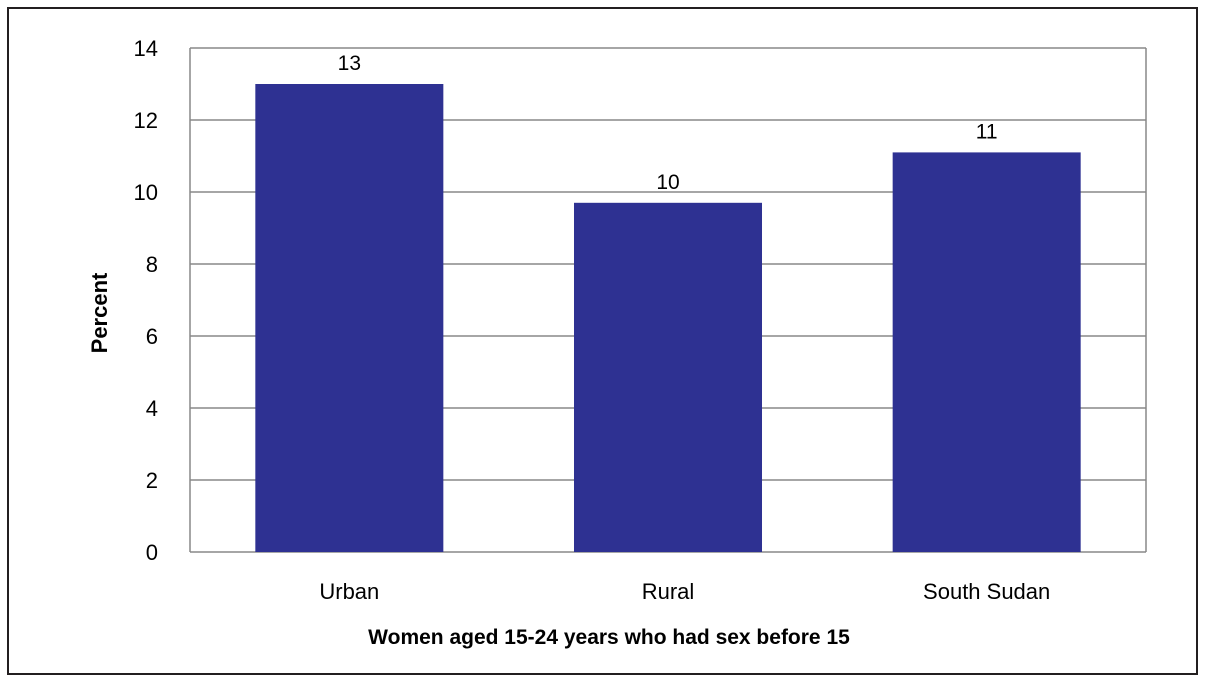  Describe the element at coordinates (986, 591) in the screenshot. I see `category-label: South Sudan` at that location.